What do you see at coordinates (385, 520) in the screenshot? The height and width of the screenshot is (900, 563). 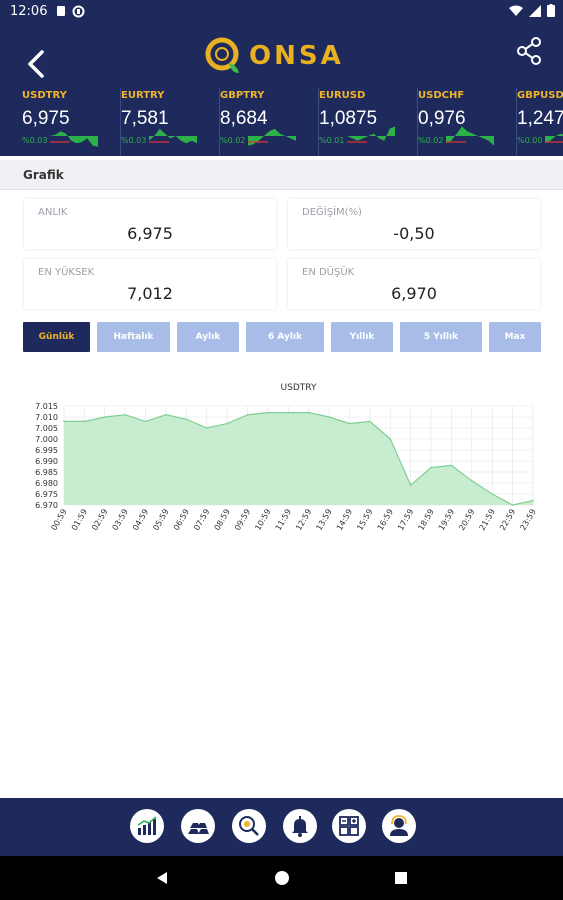 I see `x-tick-label: 16:59` at bounding box center [385, 520].